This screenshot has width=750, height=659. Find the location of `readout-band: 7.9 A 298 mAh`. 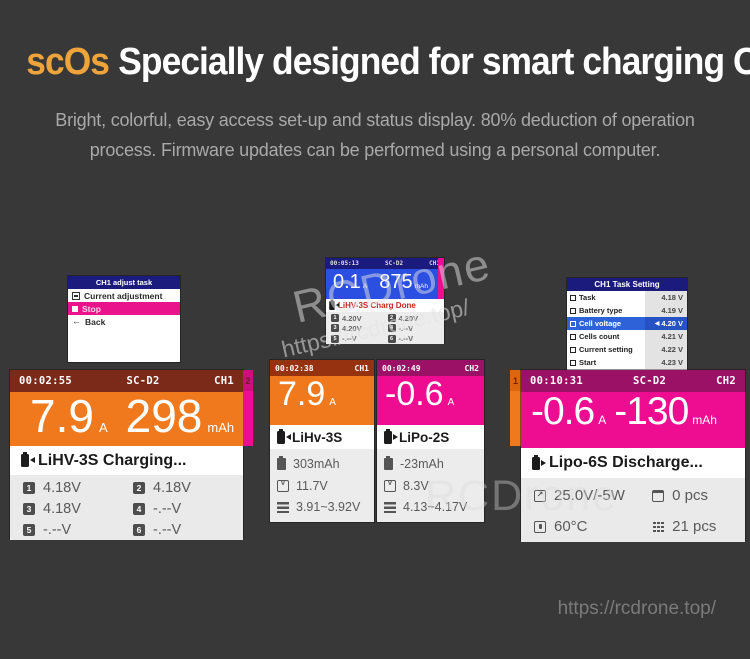

readout-band: 7.9 A 298 mAh is located at coordinates (126, 419).